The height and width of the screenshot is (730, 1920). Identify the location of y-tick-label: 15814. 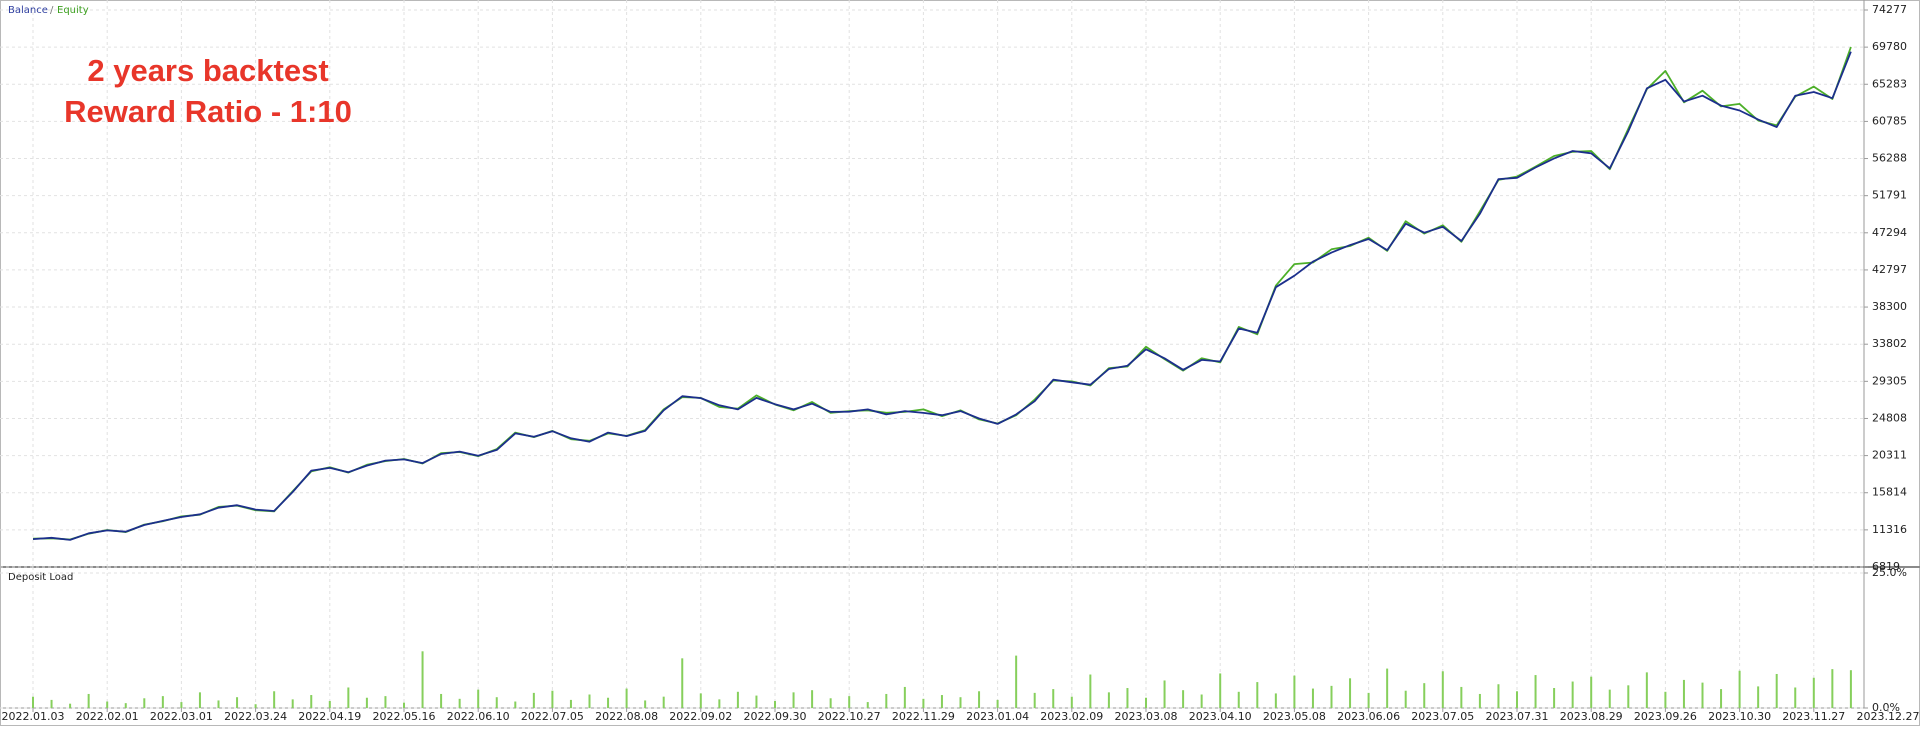
(1889, 492).